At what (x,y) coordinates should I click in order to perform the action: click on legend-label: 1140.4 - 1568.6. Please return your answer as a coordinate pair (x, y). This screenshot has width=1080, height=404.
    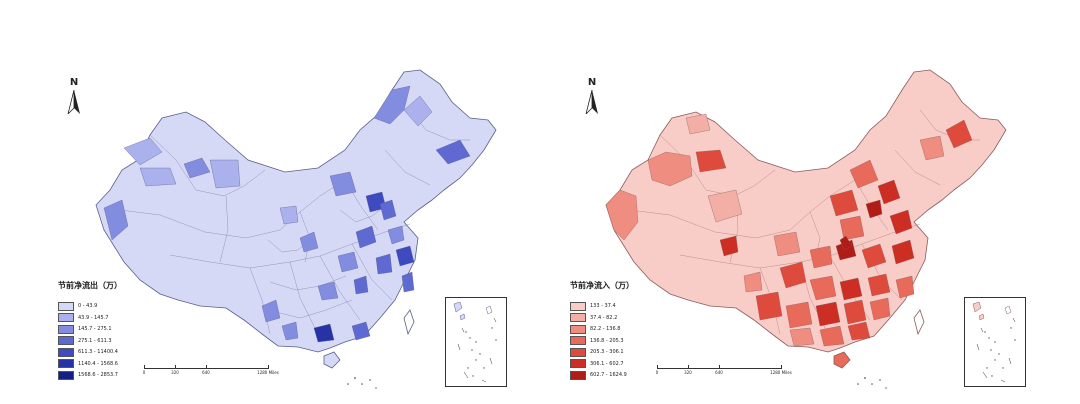
    Looking at the image, I should click on (98, 363).